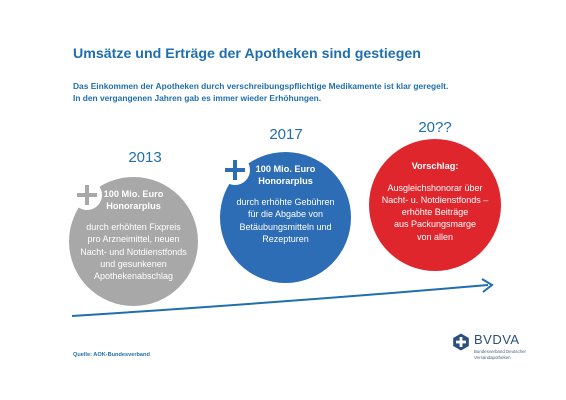 Image resolution: width=566 pixels, height=400 pixels. What do you see at coordinates (285, 214) in the screenshot?
I see `body-line: für die Abgabe von` at bounding box center [285, 214].